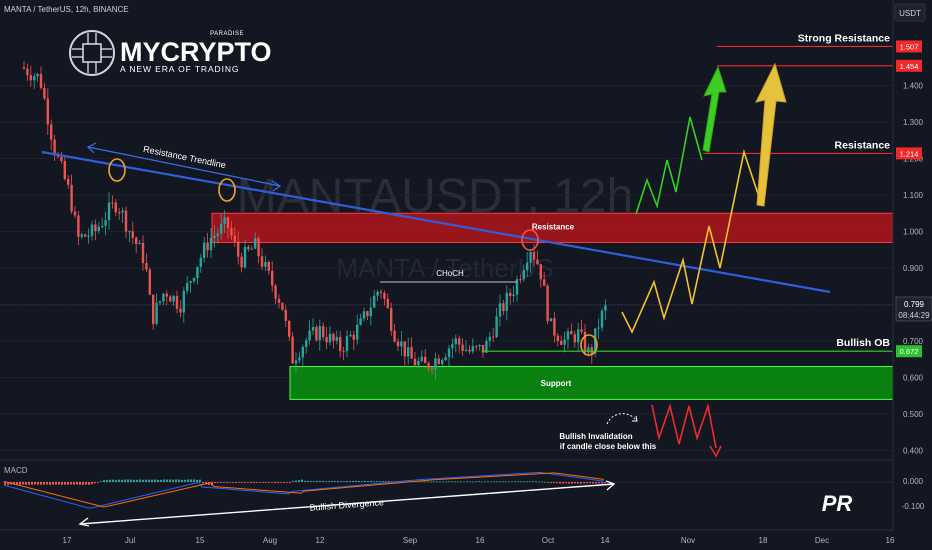  I want to click on invalidation-arrow, so click(715, 451).